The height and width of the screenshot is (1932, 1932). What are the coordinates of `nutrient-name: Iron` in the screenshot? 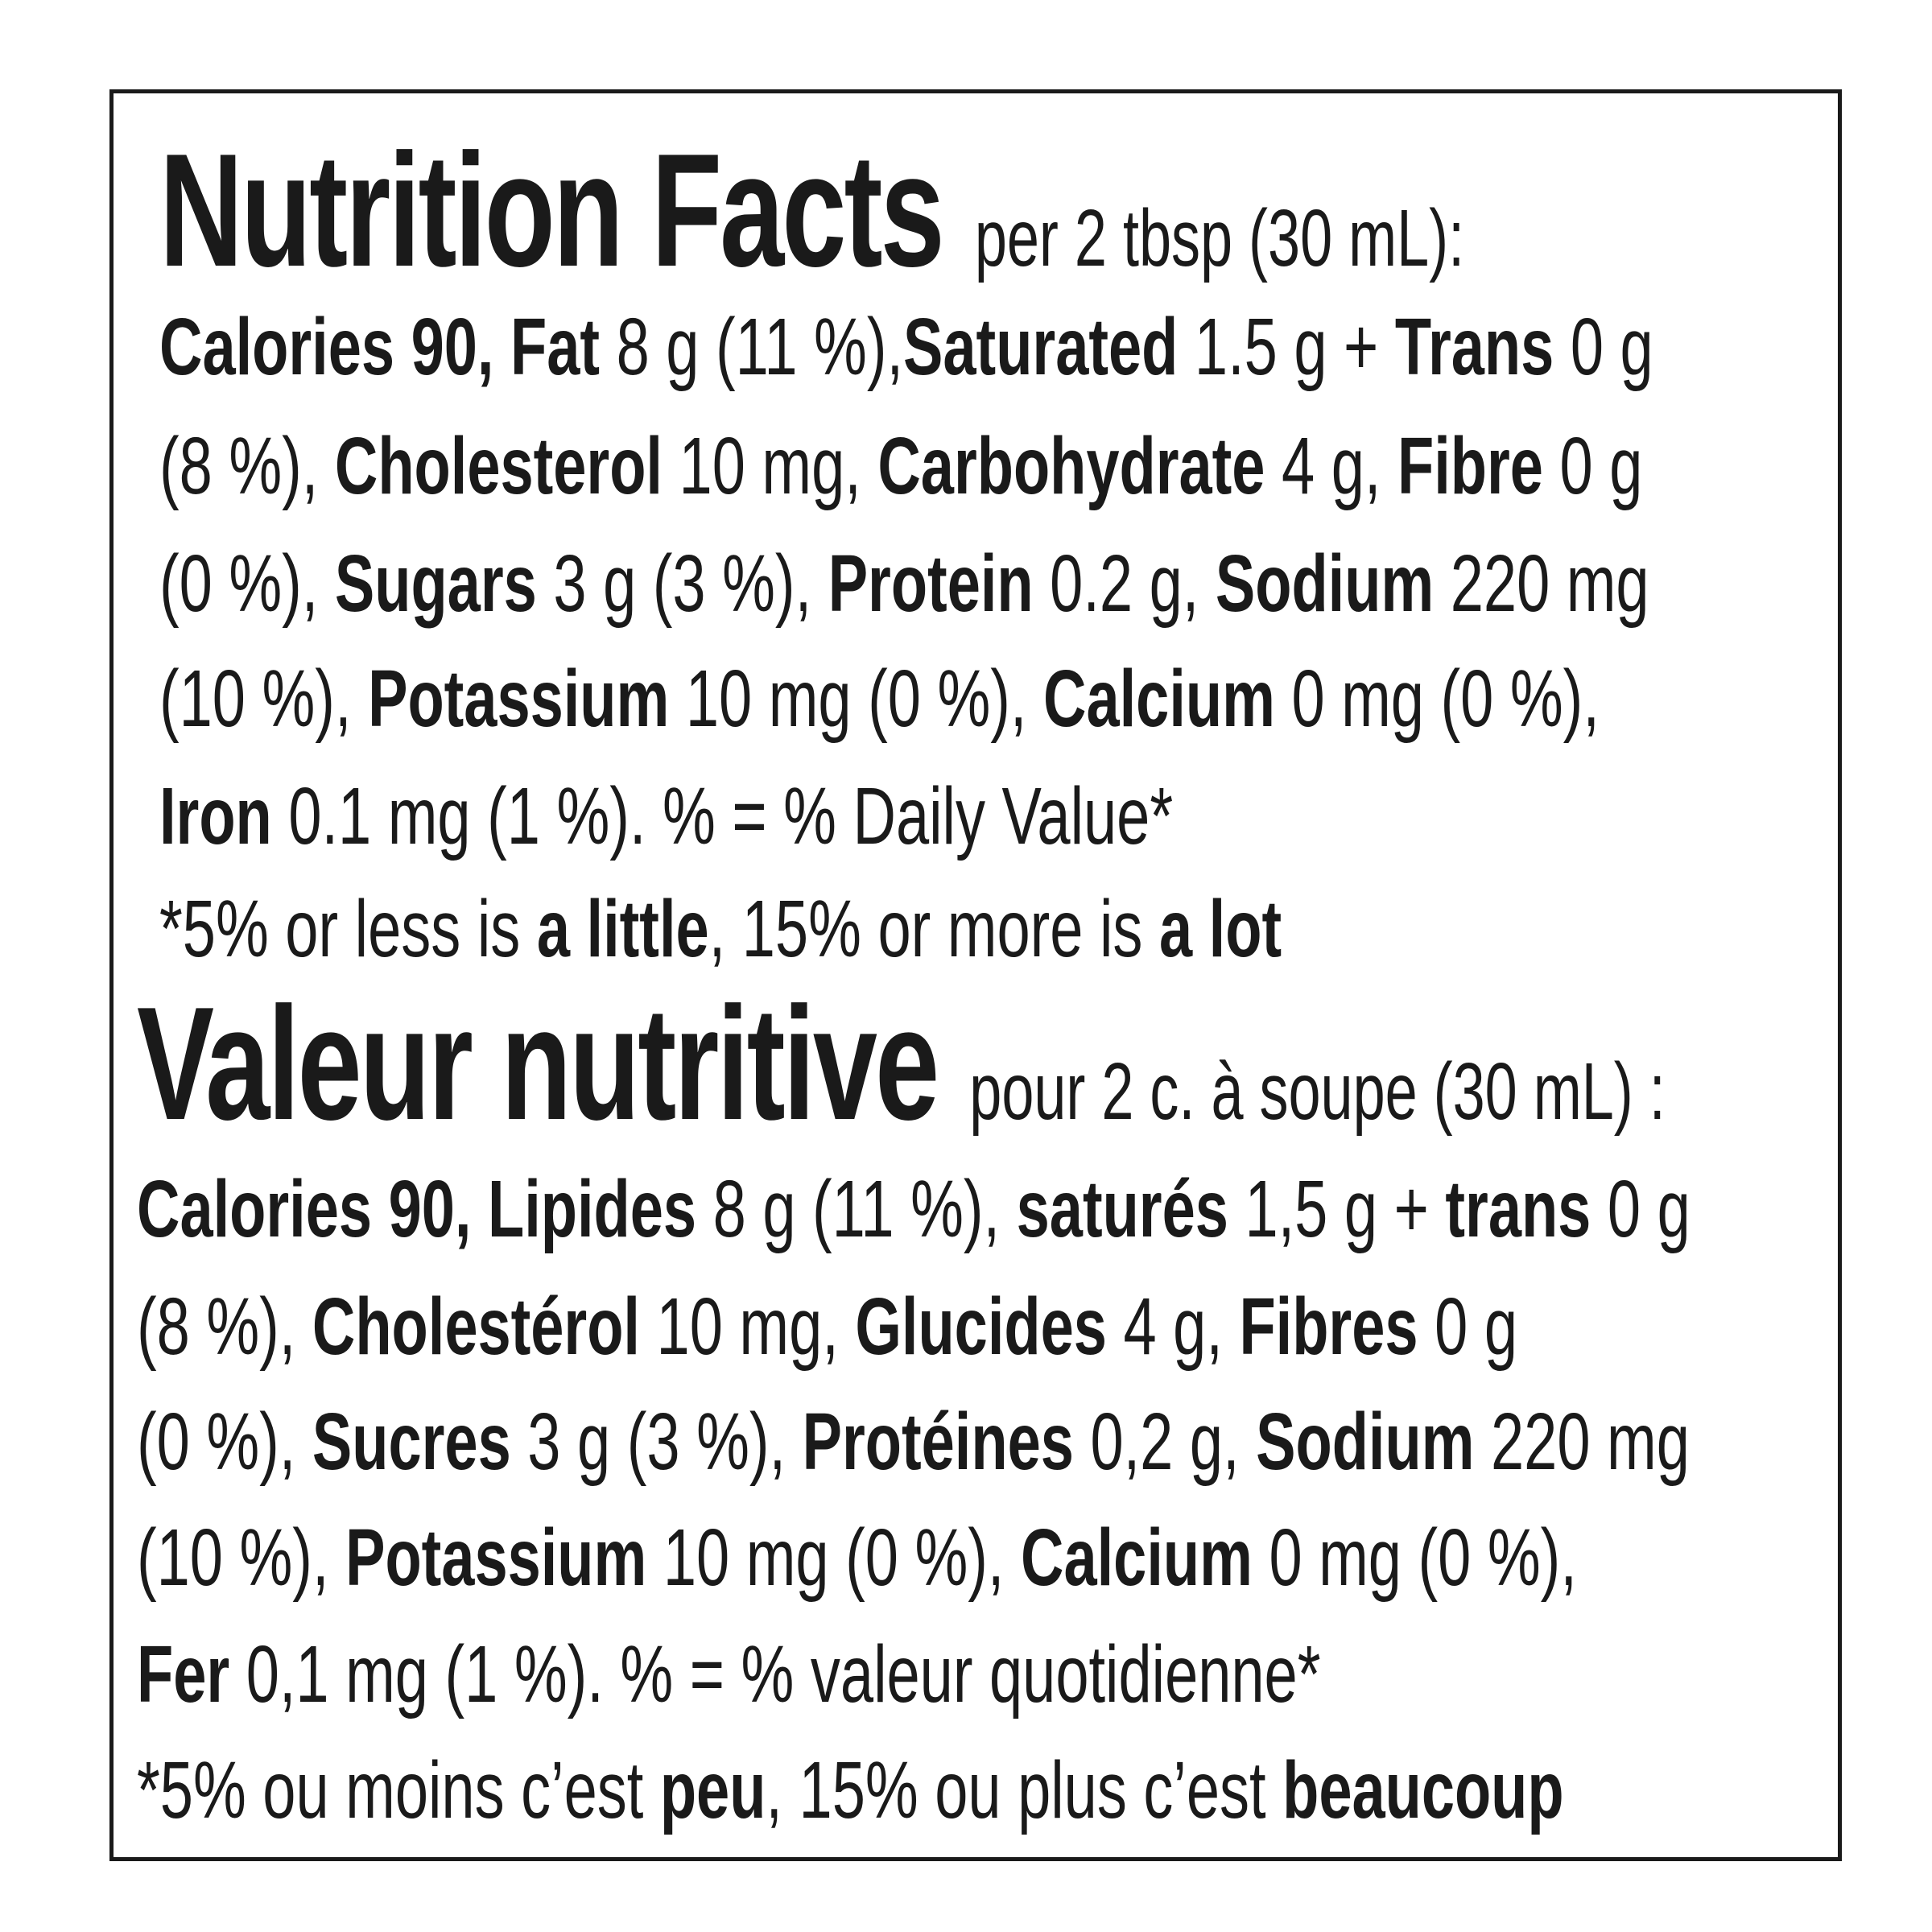 It's located at (224, 816).